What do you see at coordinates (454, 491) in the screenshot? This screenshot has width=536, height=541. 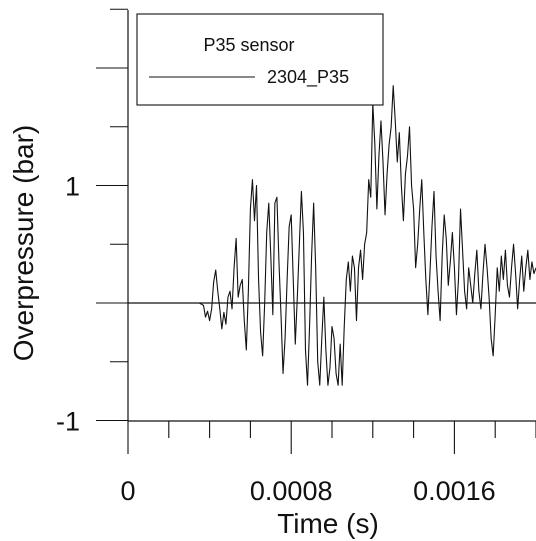 I see `x-tick-label: 0.0016` at bounding box center [454, 491].